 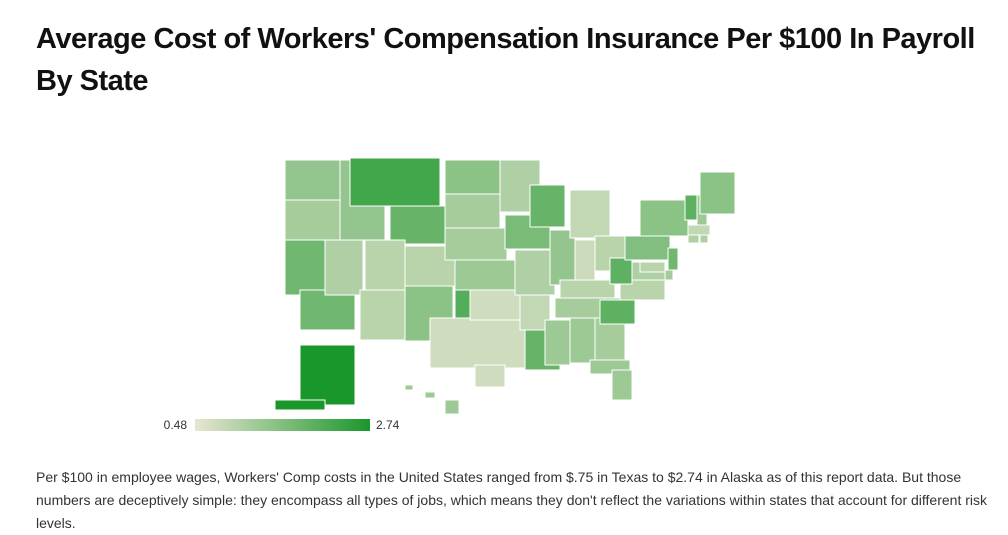 What do you see at coordinates (282, 425) in the screenshot?
I see `legend-bar` at bounding box center [282, 425].